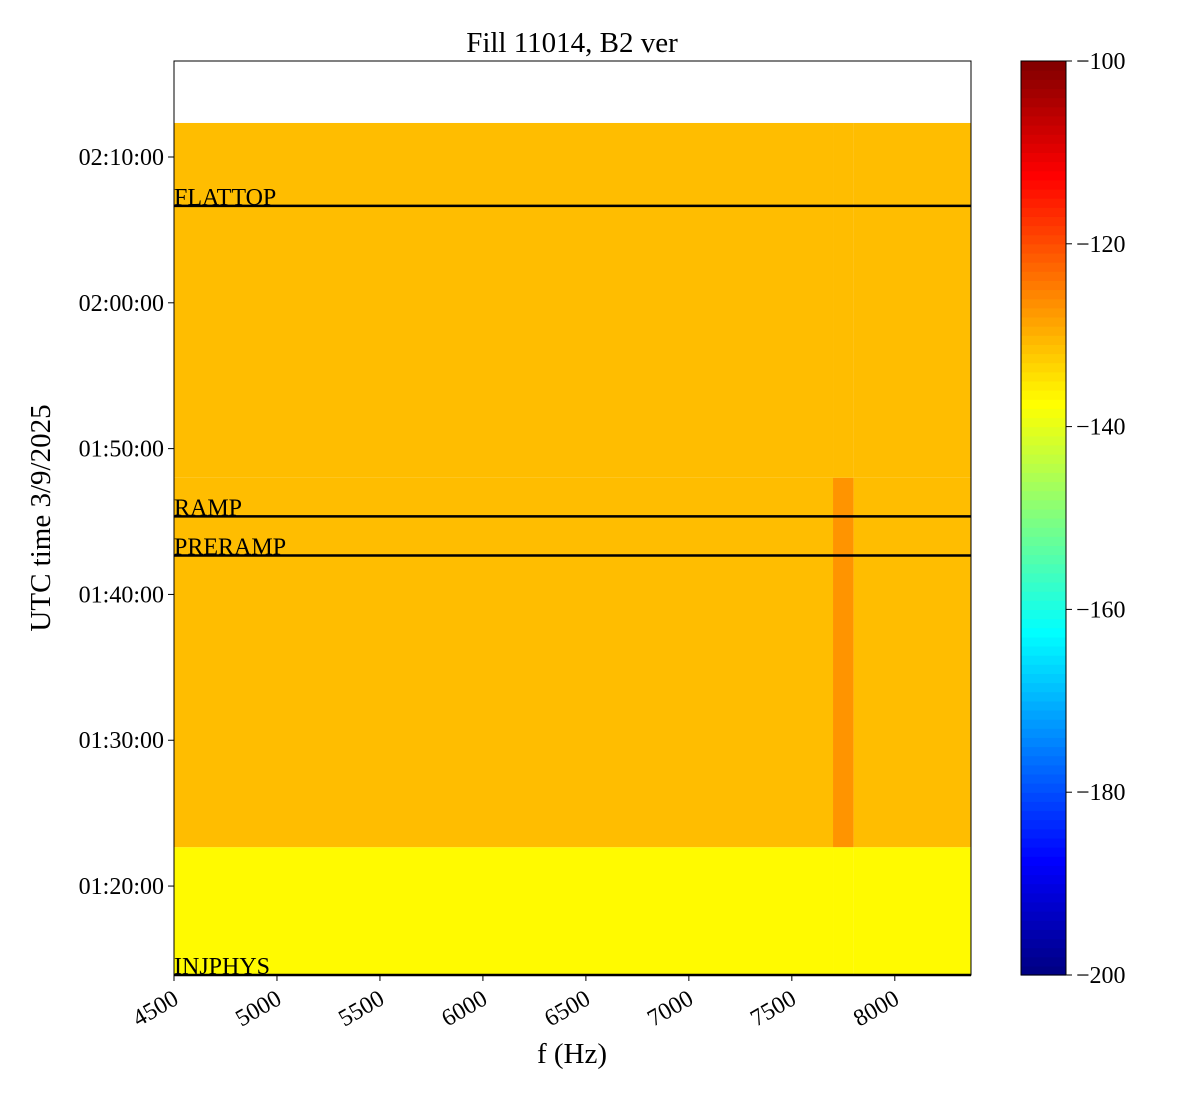 Image resolution: width=1200 pixels, height=1100 pixels. What do you see at coordinates (773, 1009) in the screenshot?
I see `x-tick-label: 7500` at bounding box center [773, 1009].